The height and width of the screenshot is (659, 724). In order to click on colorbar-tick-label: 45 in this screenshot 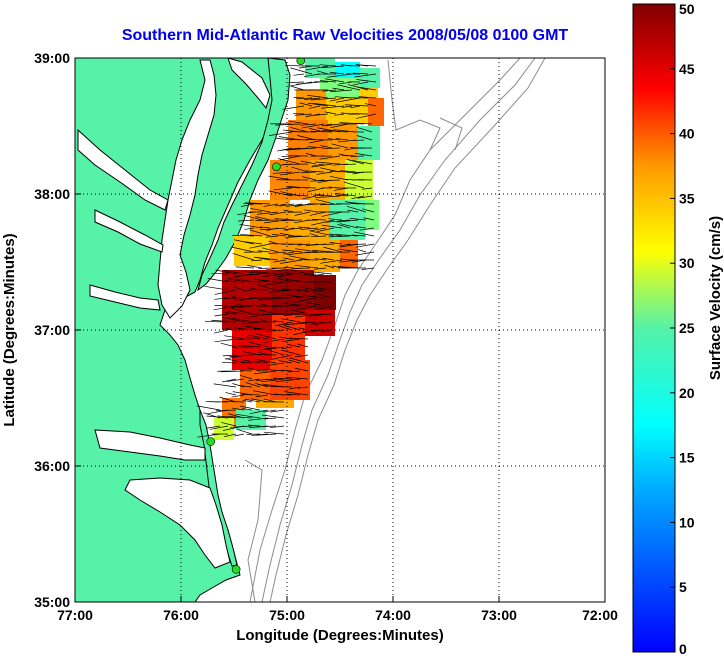, I will do `click(687, 69)`.